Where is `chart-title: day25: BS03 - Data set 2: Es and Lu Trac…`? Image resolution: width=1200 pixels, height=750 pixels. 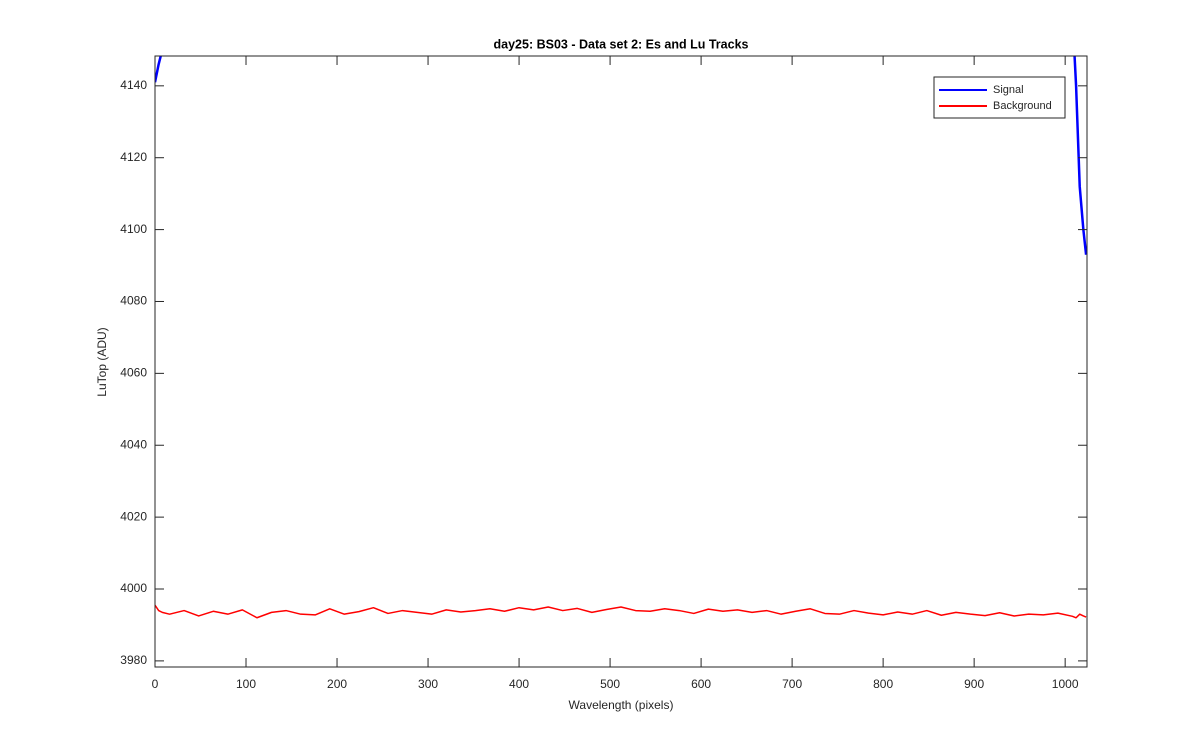 chart-title: day25: BS03 - Data set 2: Es and Lu Trac… is located at coordinates (621, 44).